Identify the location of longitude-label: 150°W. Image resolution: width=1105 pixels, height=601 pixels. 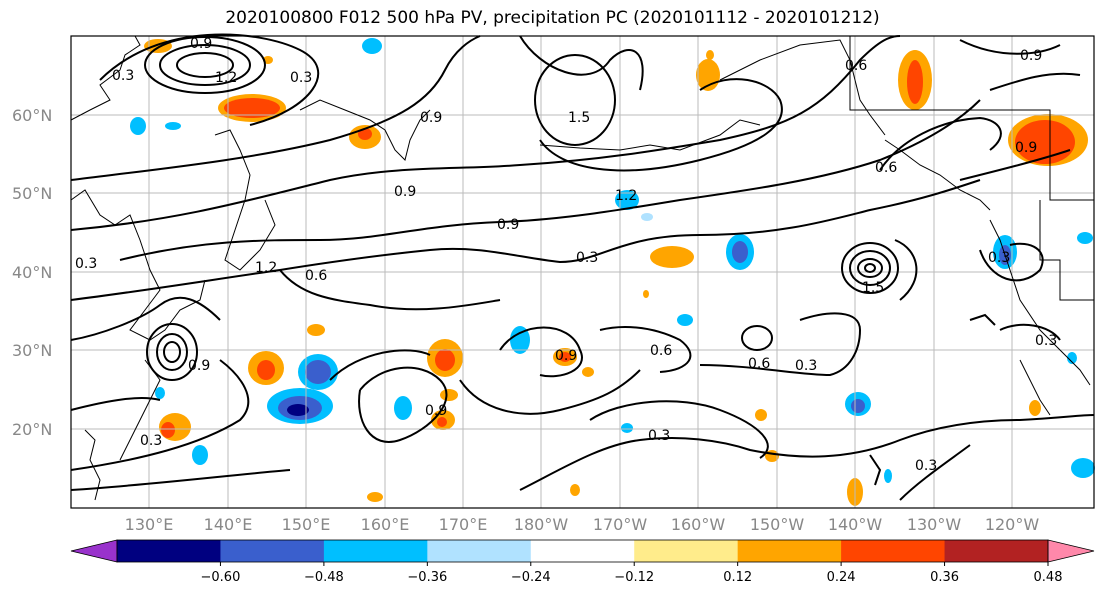
(777, 524).